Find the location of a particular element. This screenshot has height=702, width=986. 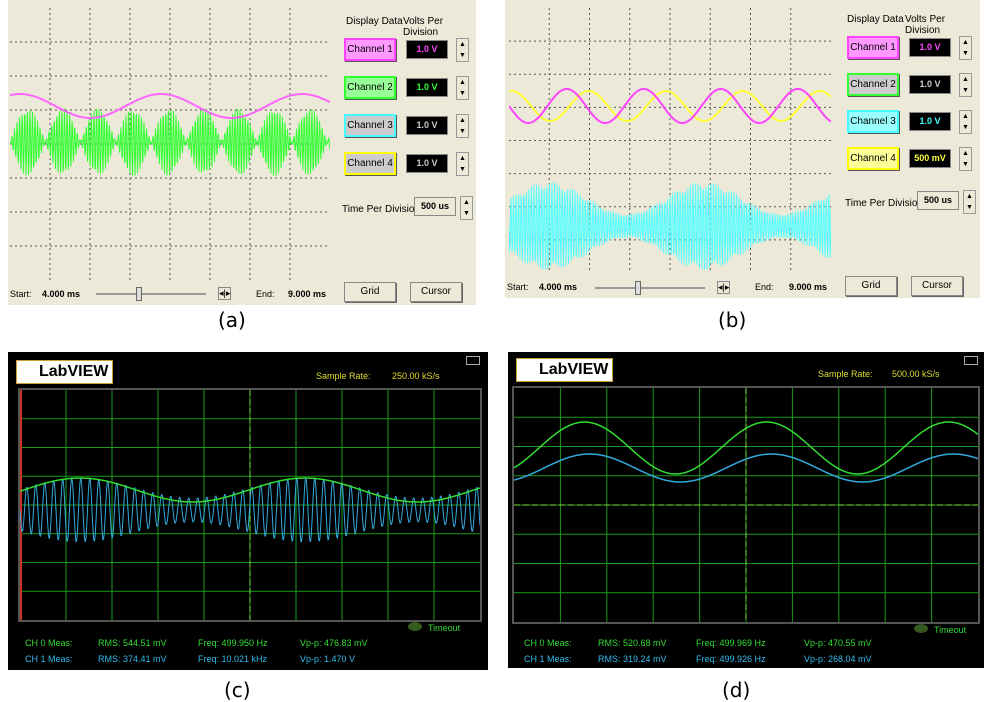

ch1-vpp: Vp-p: 268.04 mV is located at coordinates (838, 659).